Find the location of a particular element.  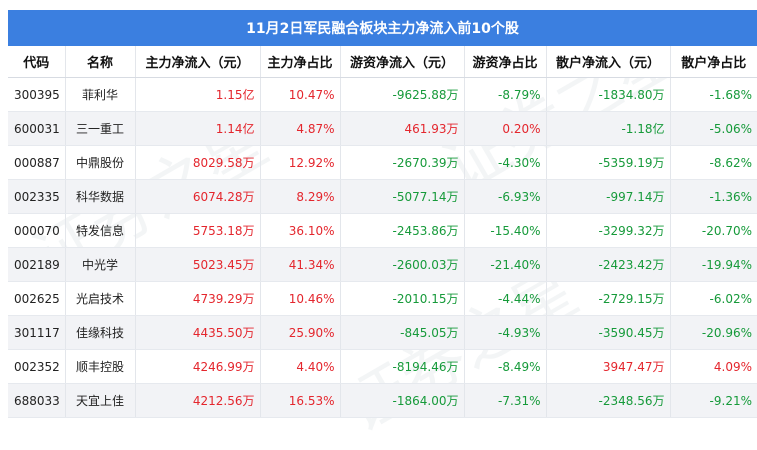

cell-hot-pct: -4.93% is located at coordinates (505, 332).